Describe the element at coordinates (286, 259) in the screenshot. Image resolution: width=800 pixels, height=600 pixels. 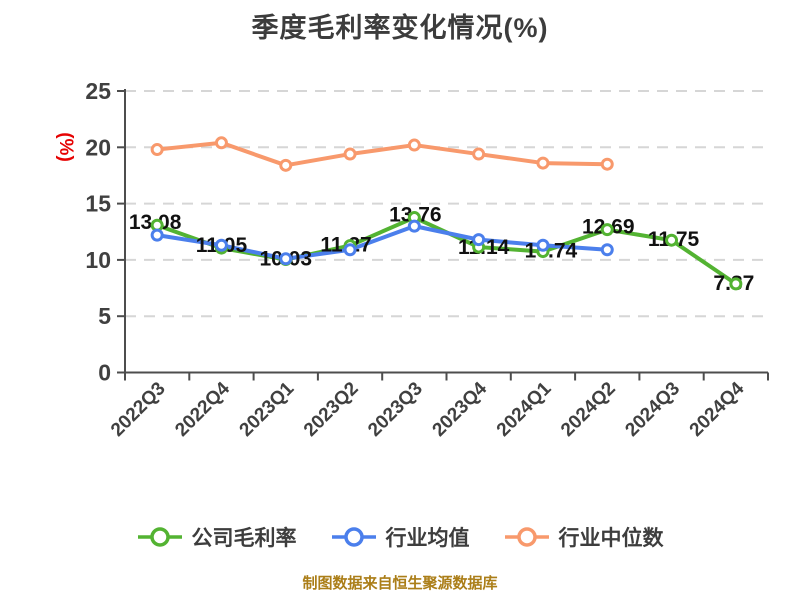
I see `data-point-industry-average-2023Q1` at that location.